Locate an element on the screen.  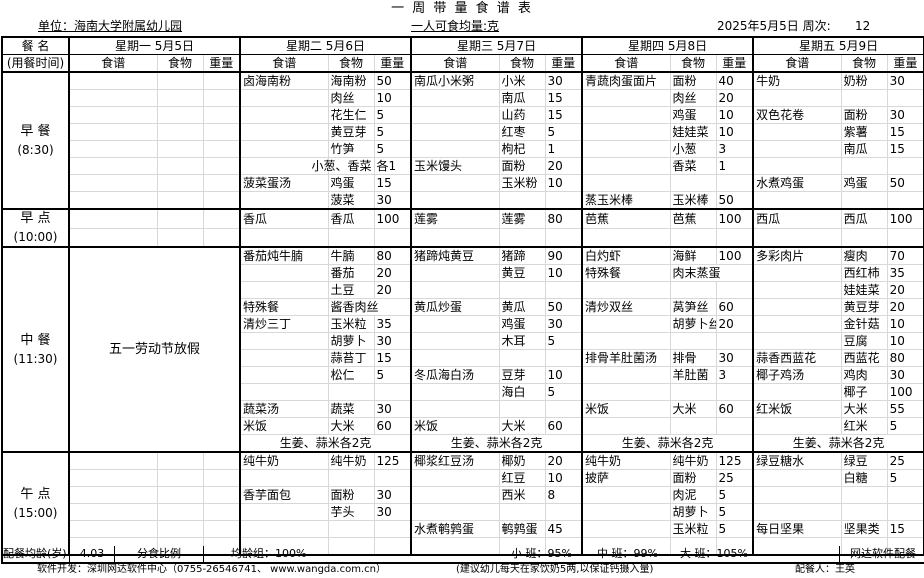
food-cell: 小葱、香菜 is located at coordinates (343, 166).